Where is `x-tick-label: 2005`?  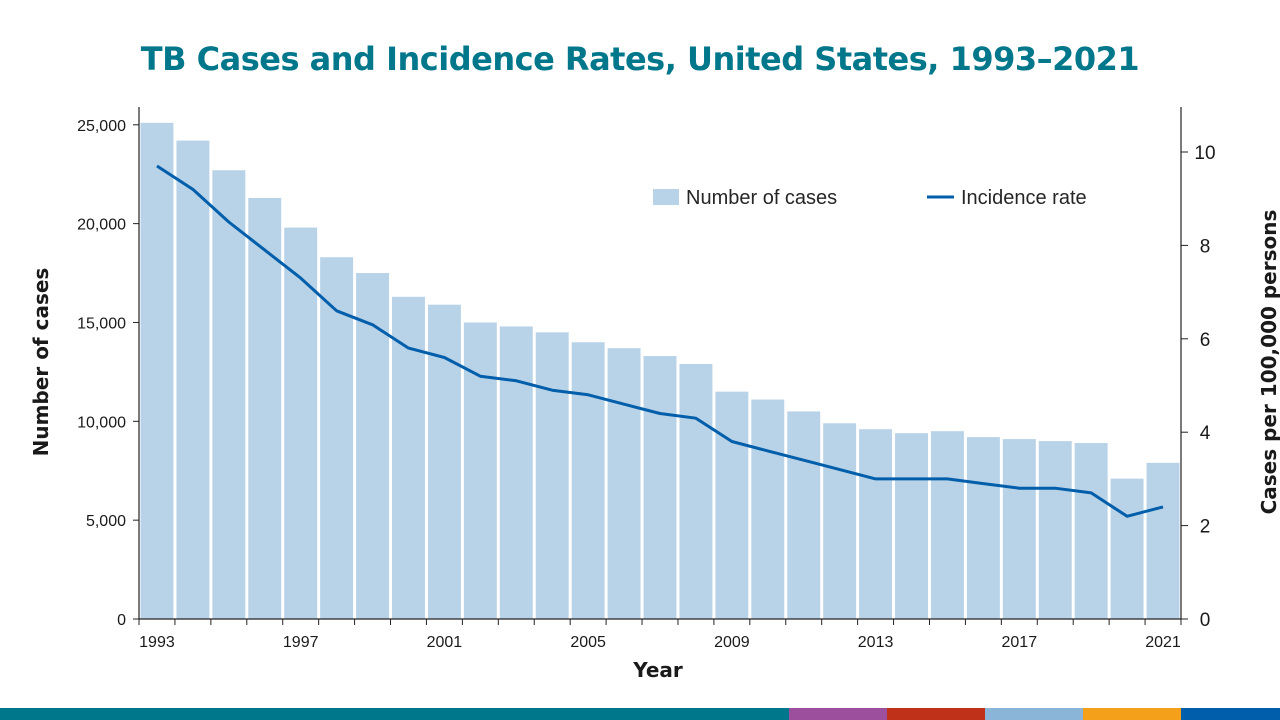 x-tick-label: 2005 is located at coordinates (588, 642).